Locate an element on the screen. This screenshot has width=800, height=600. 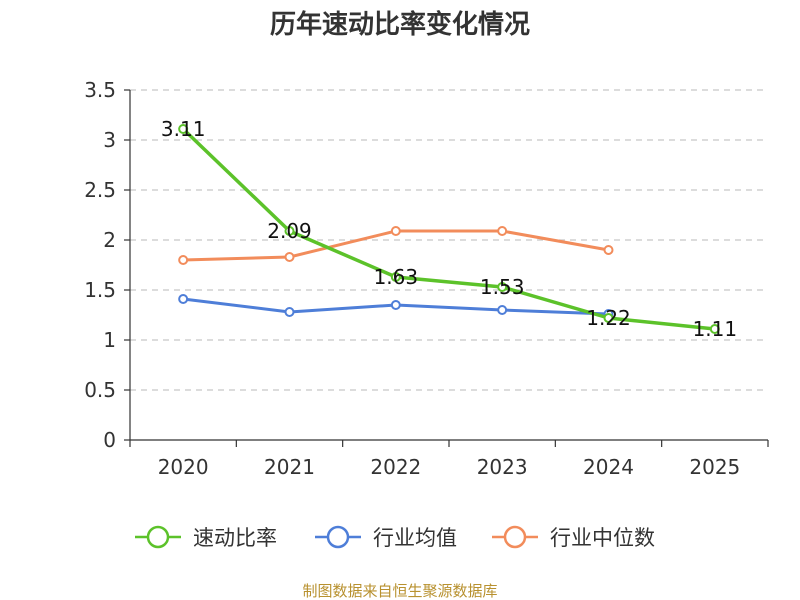
x-tick-label: 2024 is located at coordinates (608, 467).